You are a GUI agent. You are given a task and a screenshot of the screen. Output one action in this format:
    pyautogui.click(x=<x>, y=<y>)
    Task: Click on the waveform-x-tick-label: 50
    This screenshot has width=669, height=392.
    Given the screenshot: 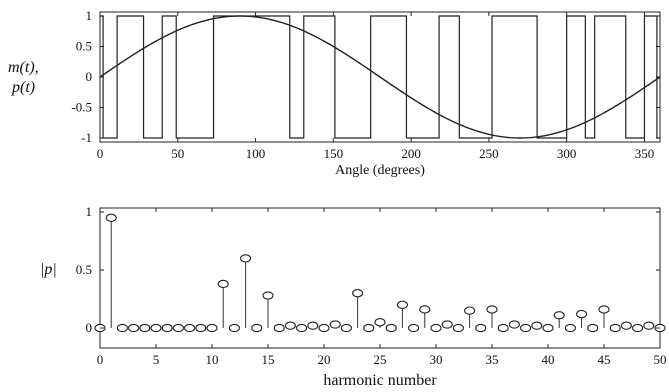 What is the action you would take?
    pyautogui.click(x=177, y=153)
    